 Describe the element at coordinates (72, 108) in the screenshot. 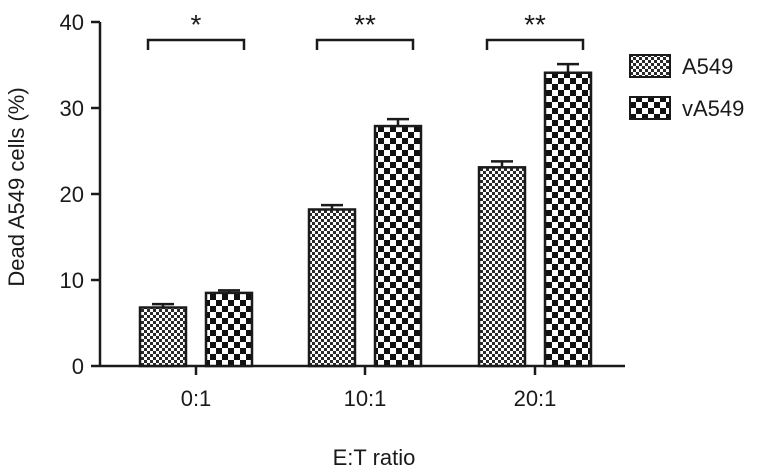

I see `y-tick-label: 30` at that location.